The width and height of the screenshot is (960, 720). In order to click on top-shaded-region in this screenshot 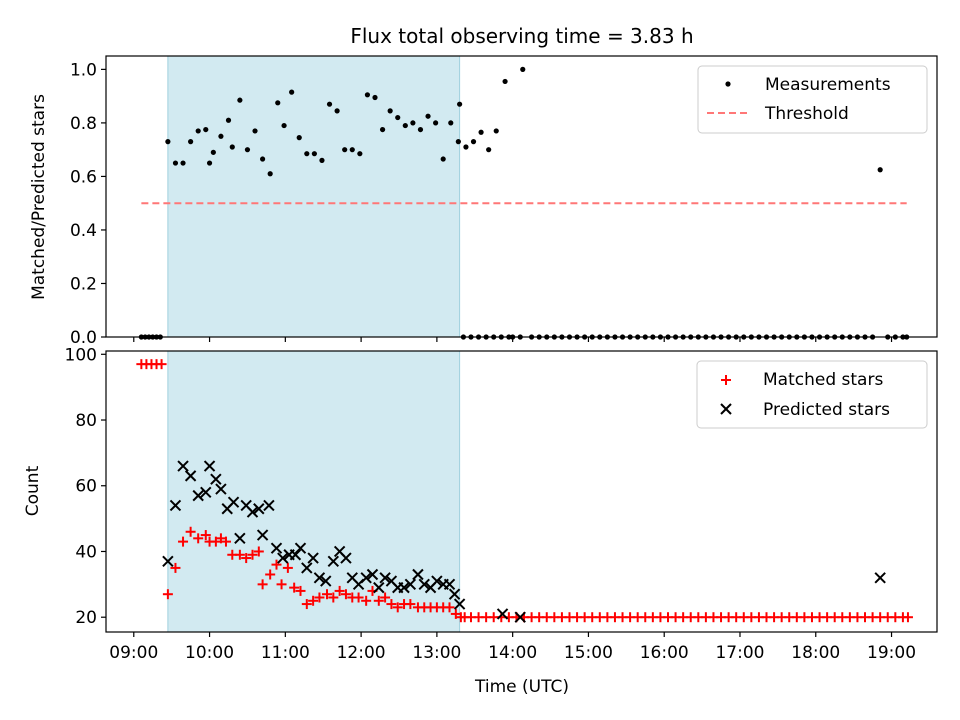, I will do `click(313, 196)`.